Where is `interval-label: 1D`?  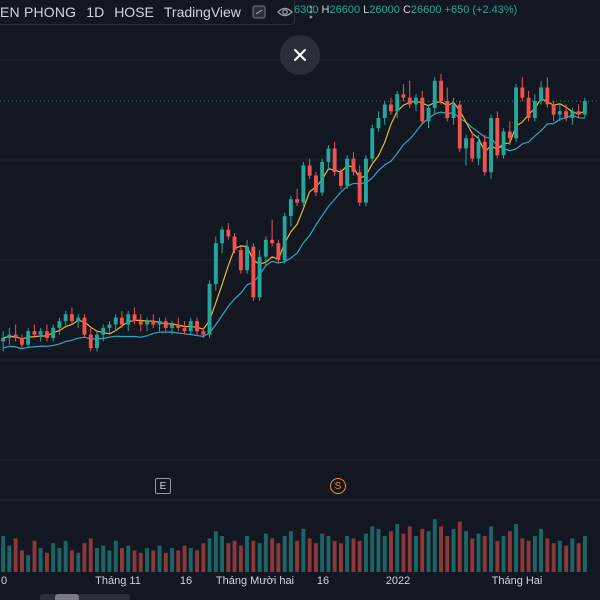 interval-label: 1D is located at coordinates (95, 12).